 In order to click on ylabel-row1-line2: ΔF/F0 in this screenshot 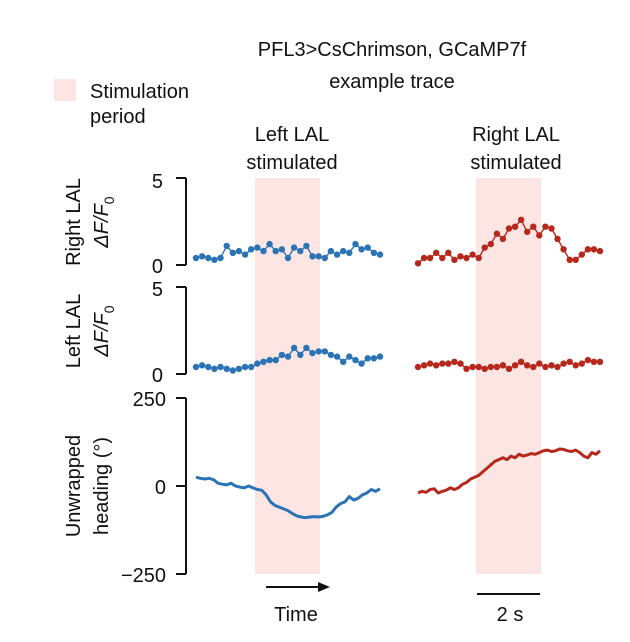, I will do `click(104, 222)`.